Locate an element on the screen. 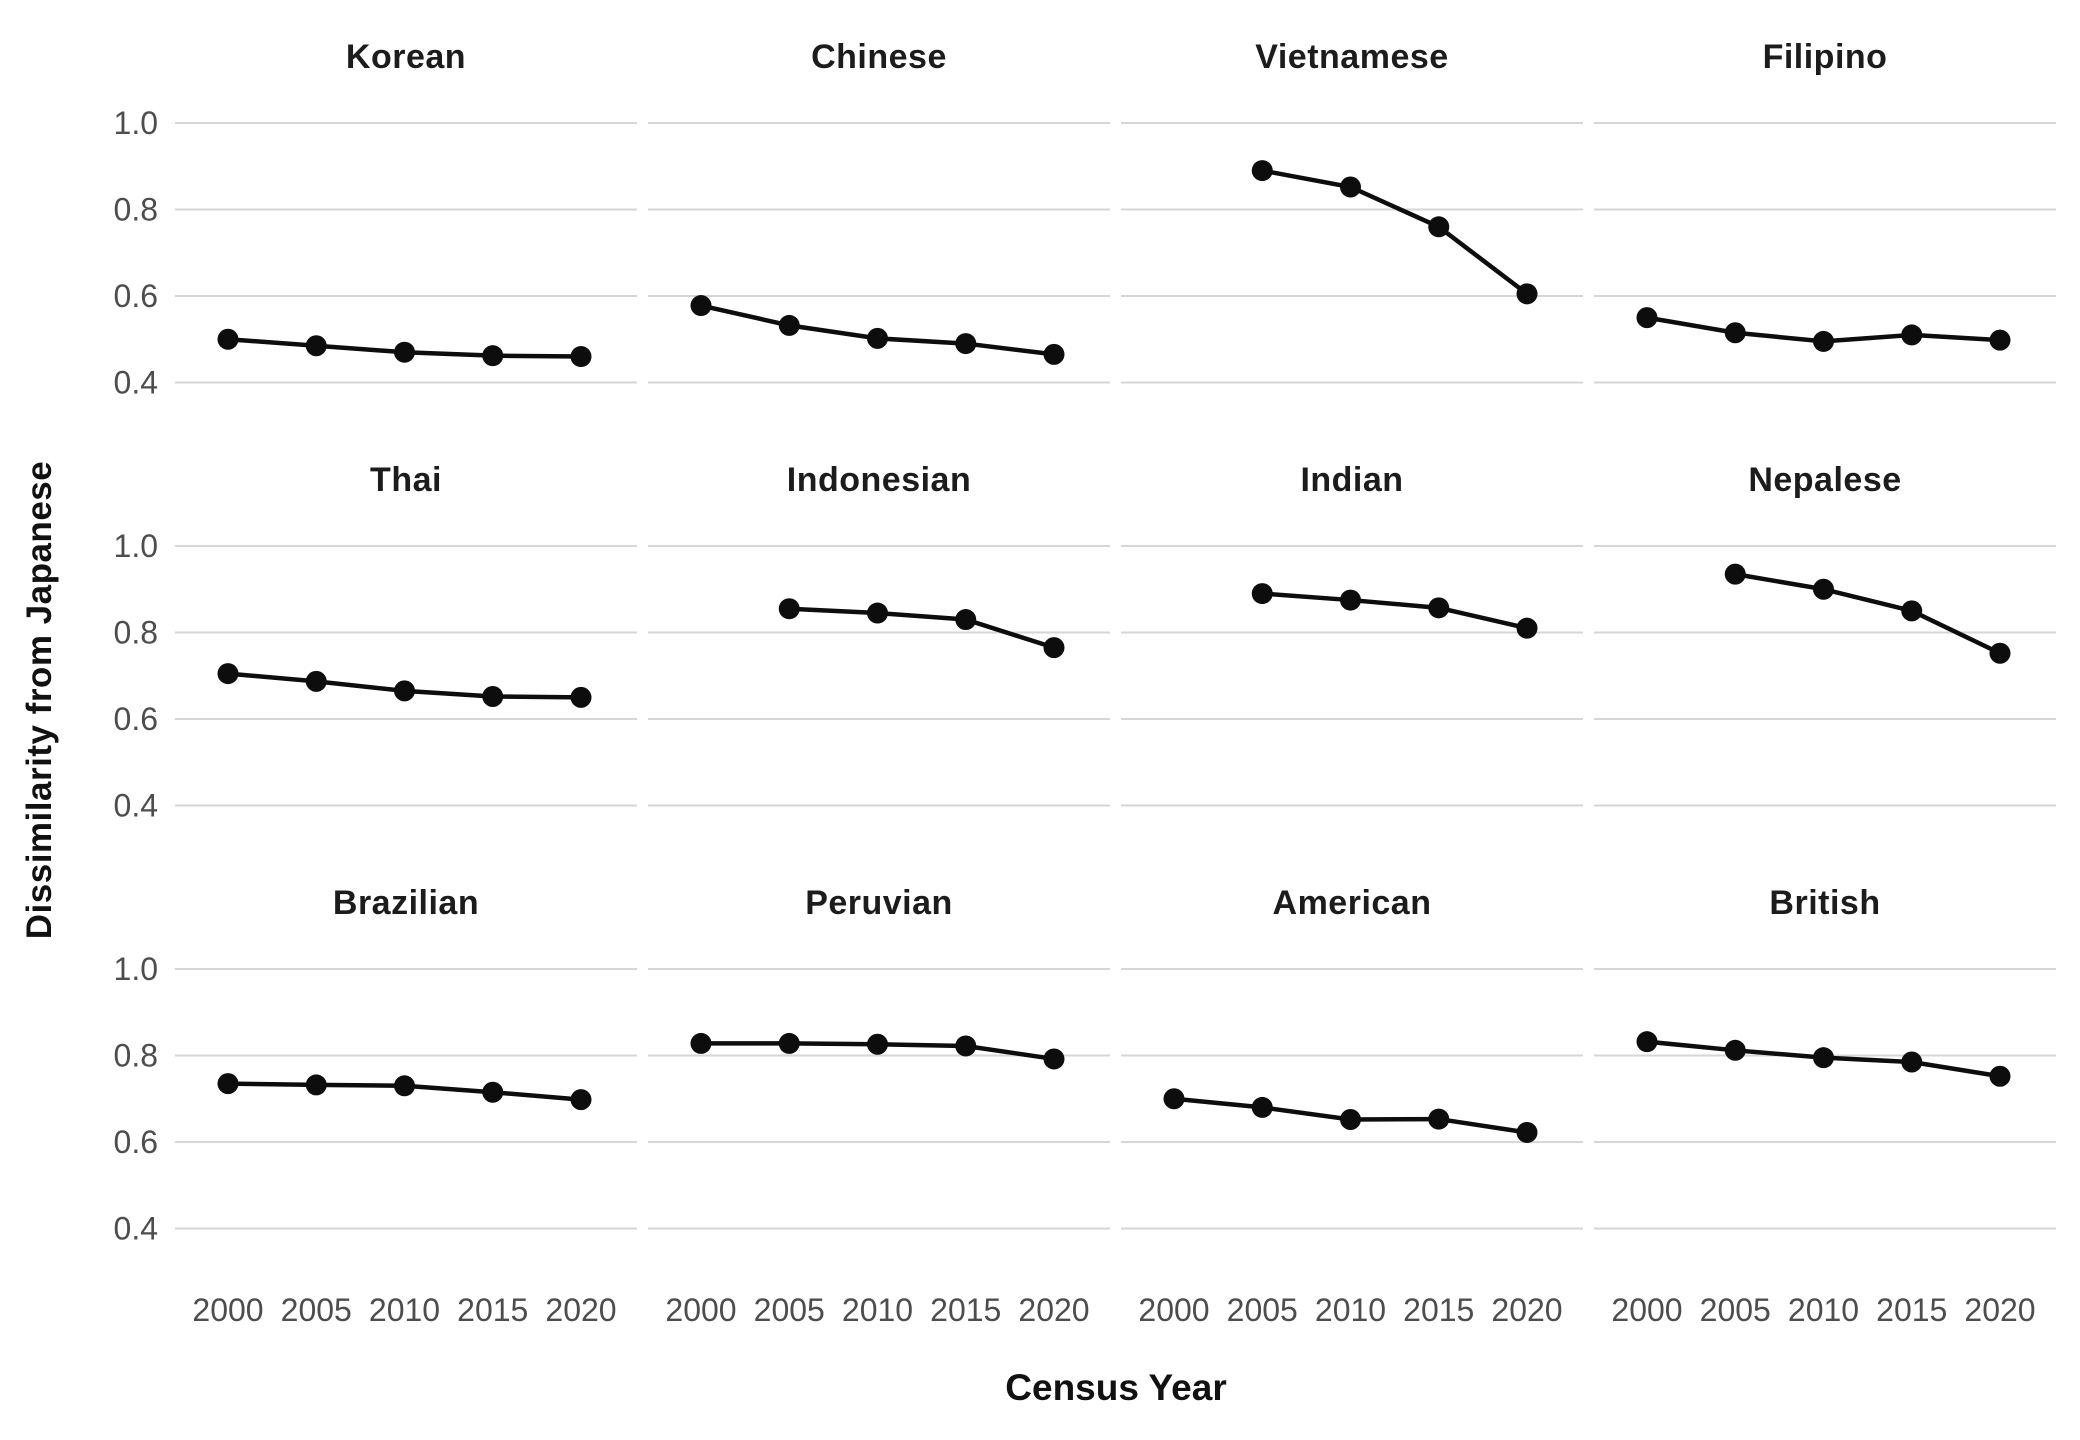 The width and height of the screenshot is (2080, 1440). facet-plot-nepalese is located at coordinates (1825, 676).